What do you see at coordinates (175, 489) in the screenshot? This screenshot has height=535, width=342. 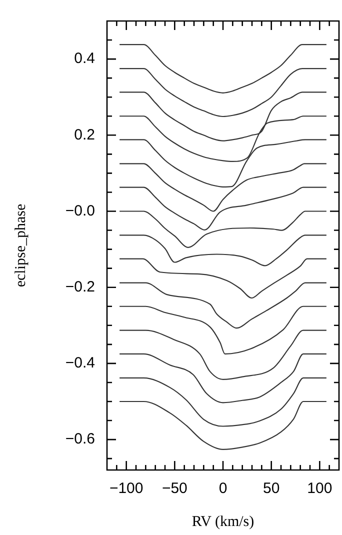 I see `x-tick-label: −50` at bounding box center [175, 489].